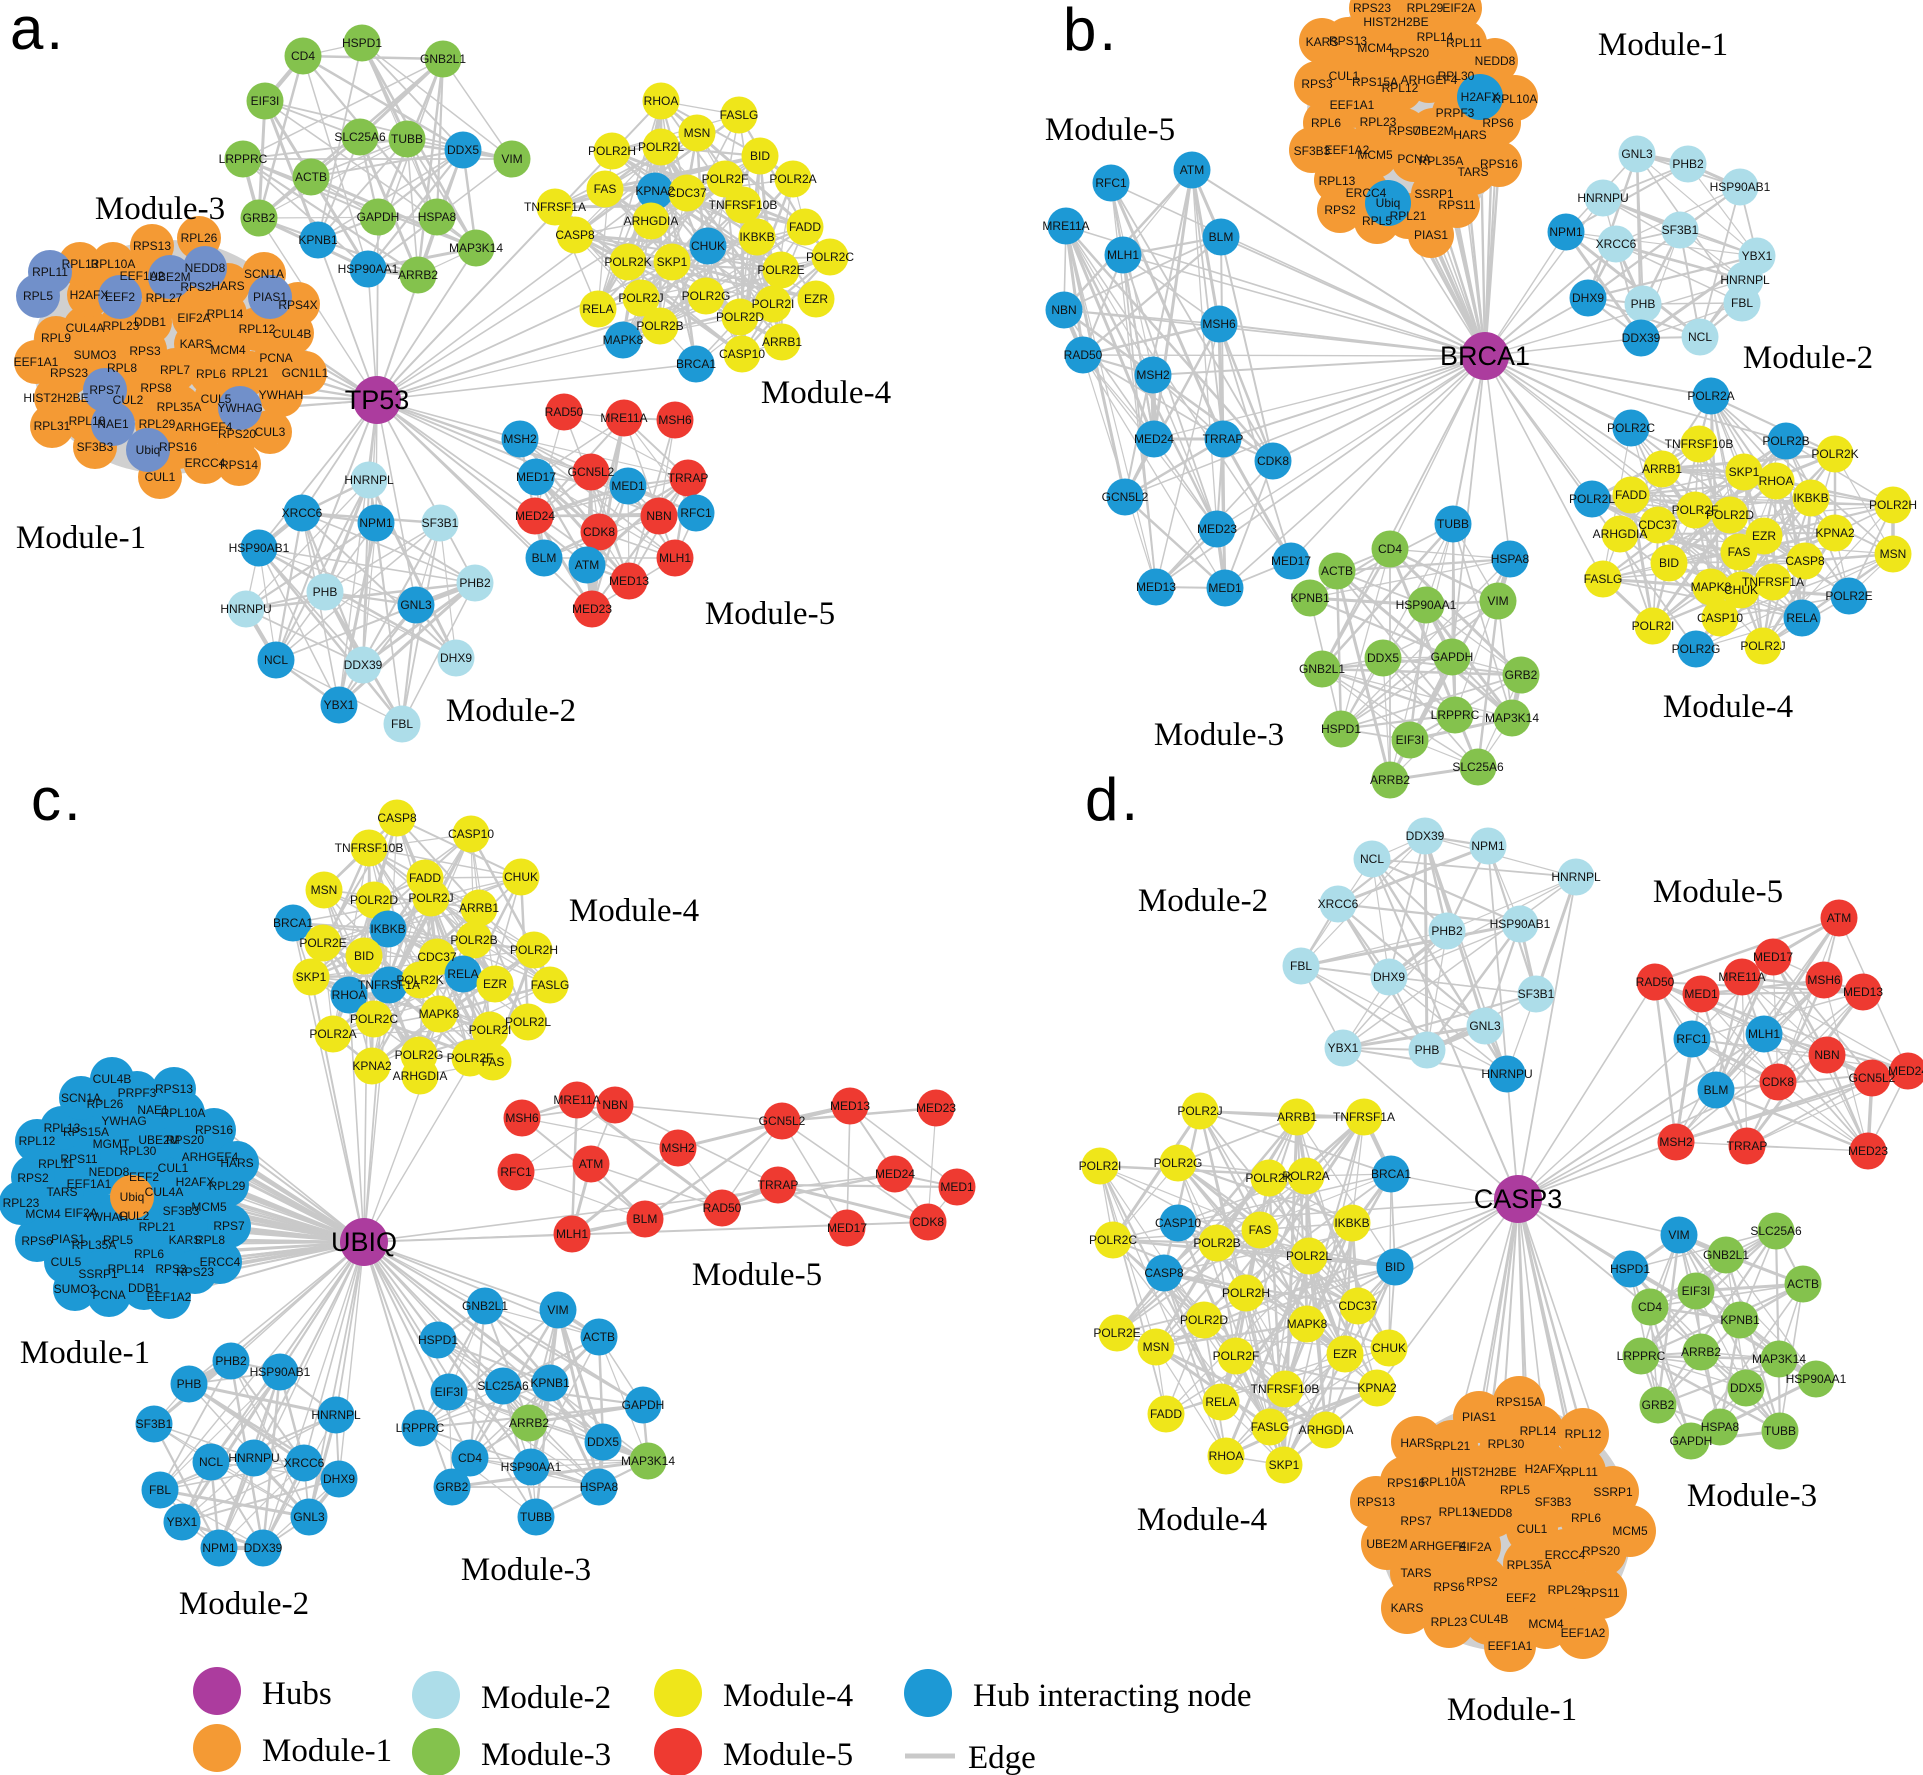 Image resolution: width=1923 pixels, height=1775 pixels. What do you see at coordinates (661, 101) in the screenshot?
I see `svg-text: RHOA` at bounding box center [661, 101].